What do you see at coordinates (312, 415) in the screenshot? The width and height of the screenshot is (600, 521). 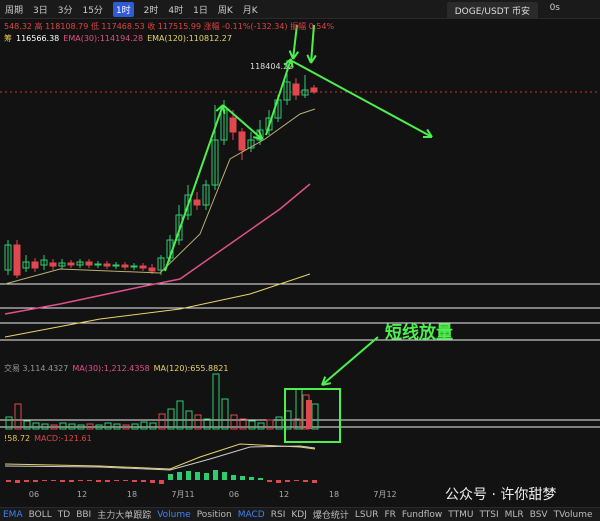 I see `highlight-box` at bounding box center [312, 415].